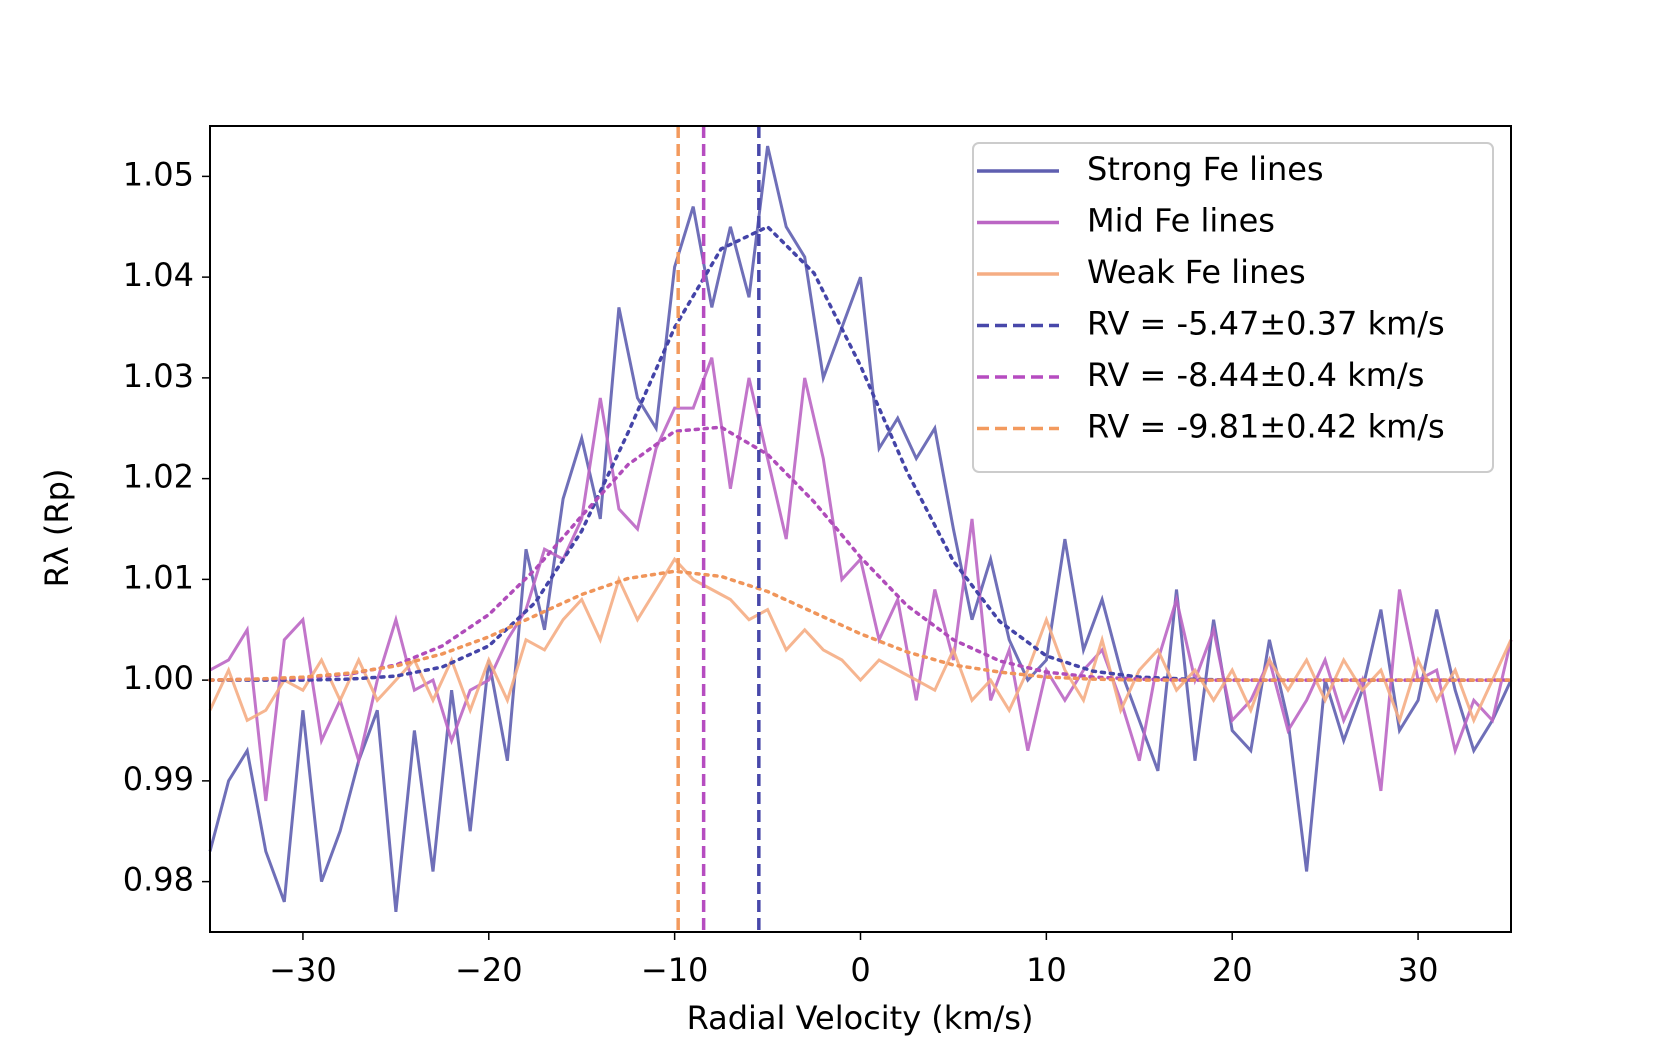 The height and width of the screenshot is (1038, 1661). Describe the element at coordinates (1046, 970) in the screenshot. I see `x-tick-label: 10` at that location.